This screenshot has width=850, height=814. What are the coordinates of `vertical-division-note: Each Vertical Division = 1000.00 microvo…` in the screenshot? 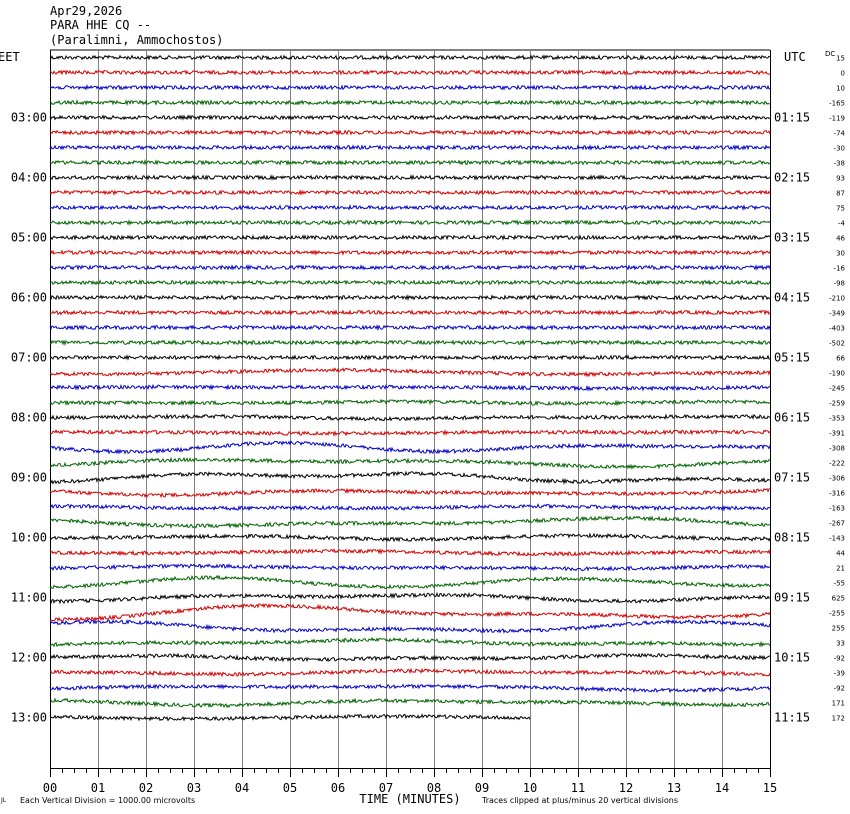 It's located at (108, 800).